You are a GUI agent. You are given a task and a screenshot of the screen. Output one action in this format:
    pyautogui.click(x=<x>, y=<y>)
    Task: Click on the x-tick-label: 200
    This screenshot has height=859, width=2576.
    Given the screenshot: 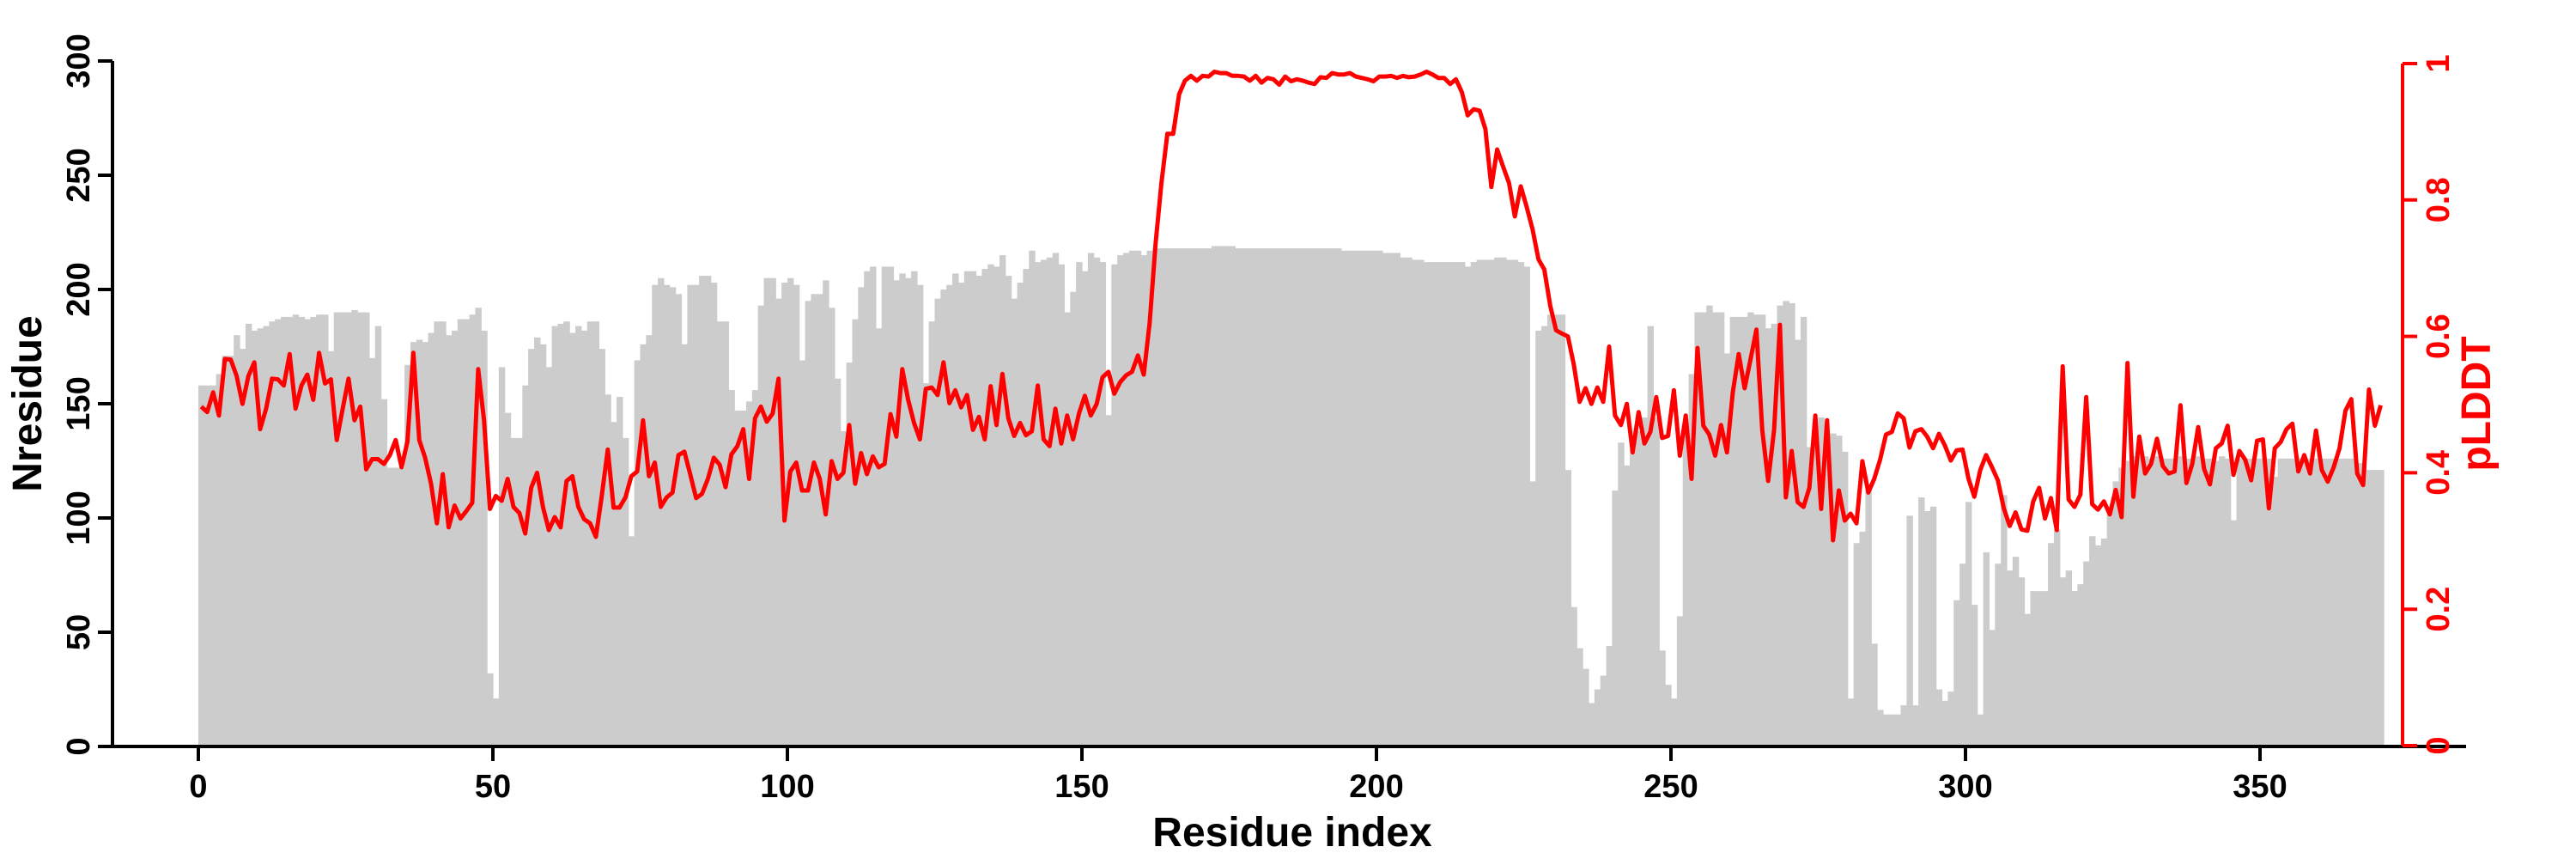 What is the action you would take?
    pyautogui.click(x=1376, y=787)
    